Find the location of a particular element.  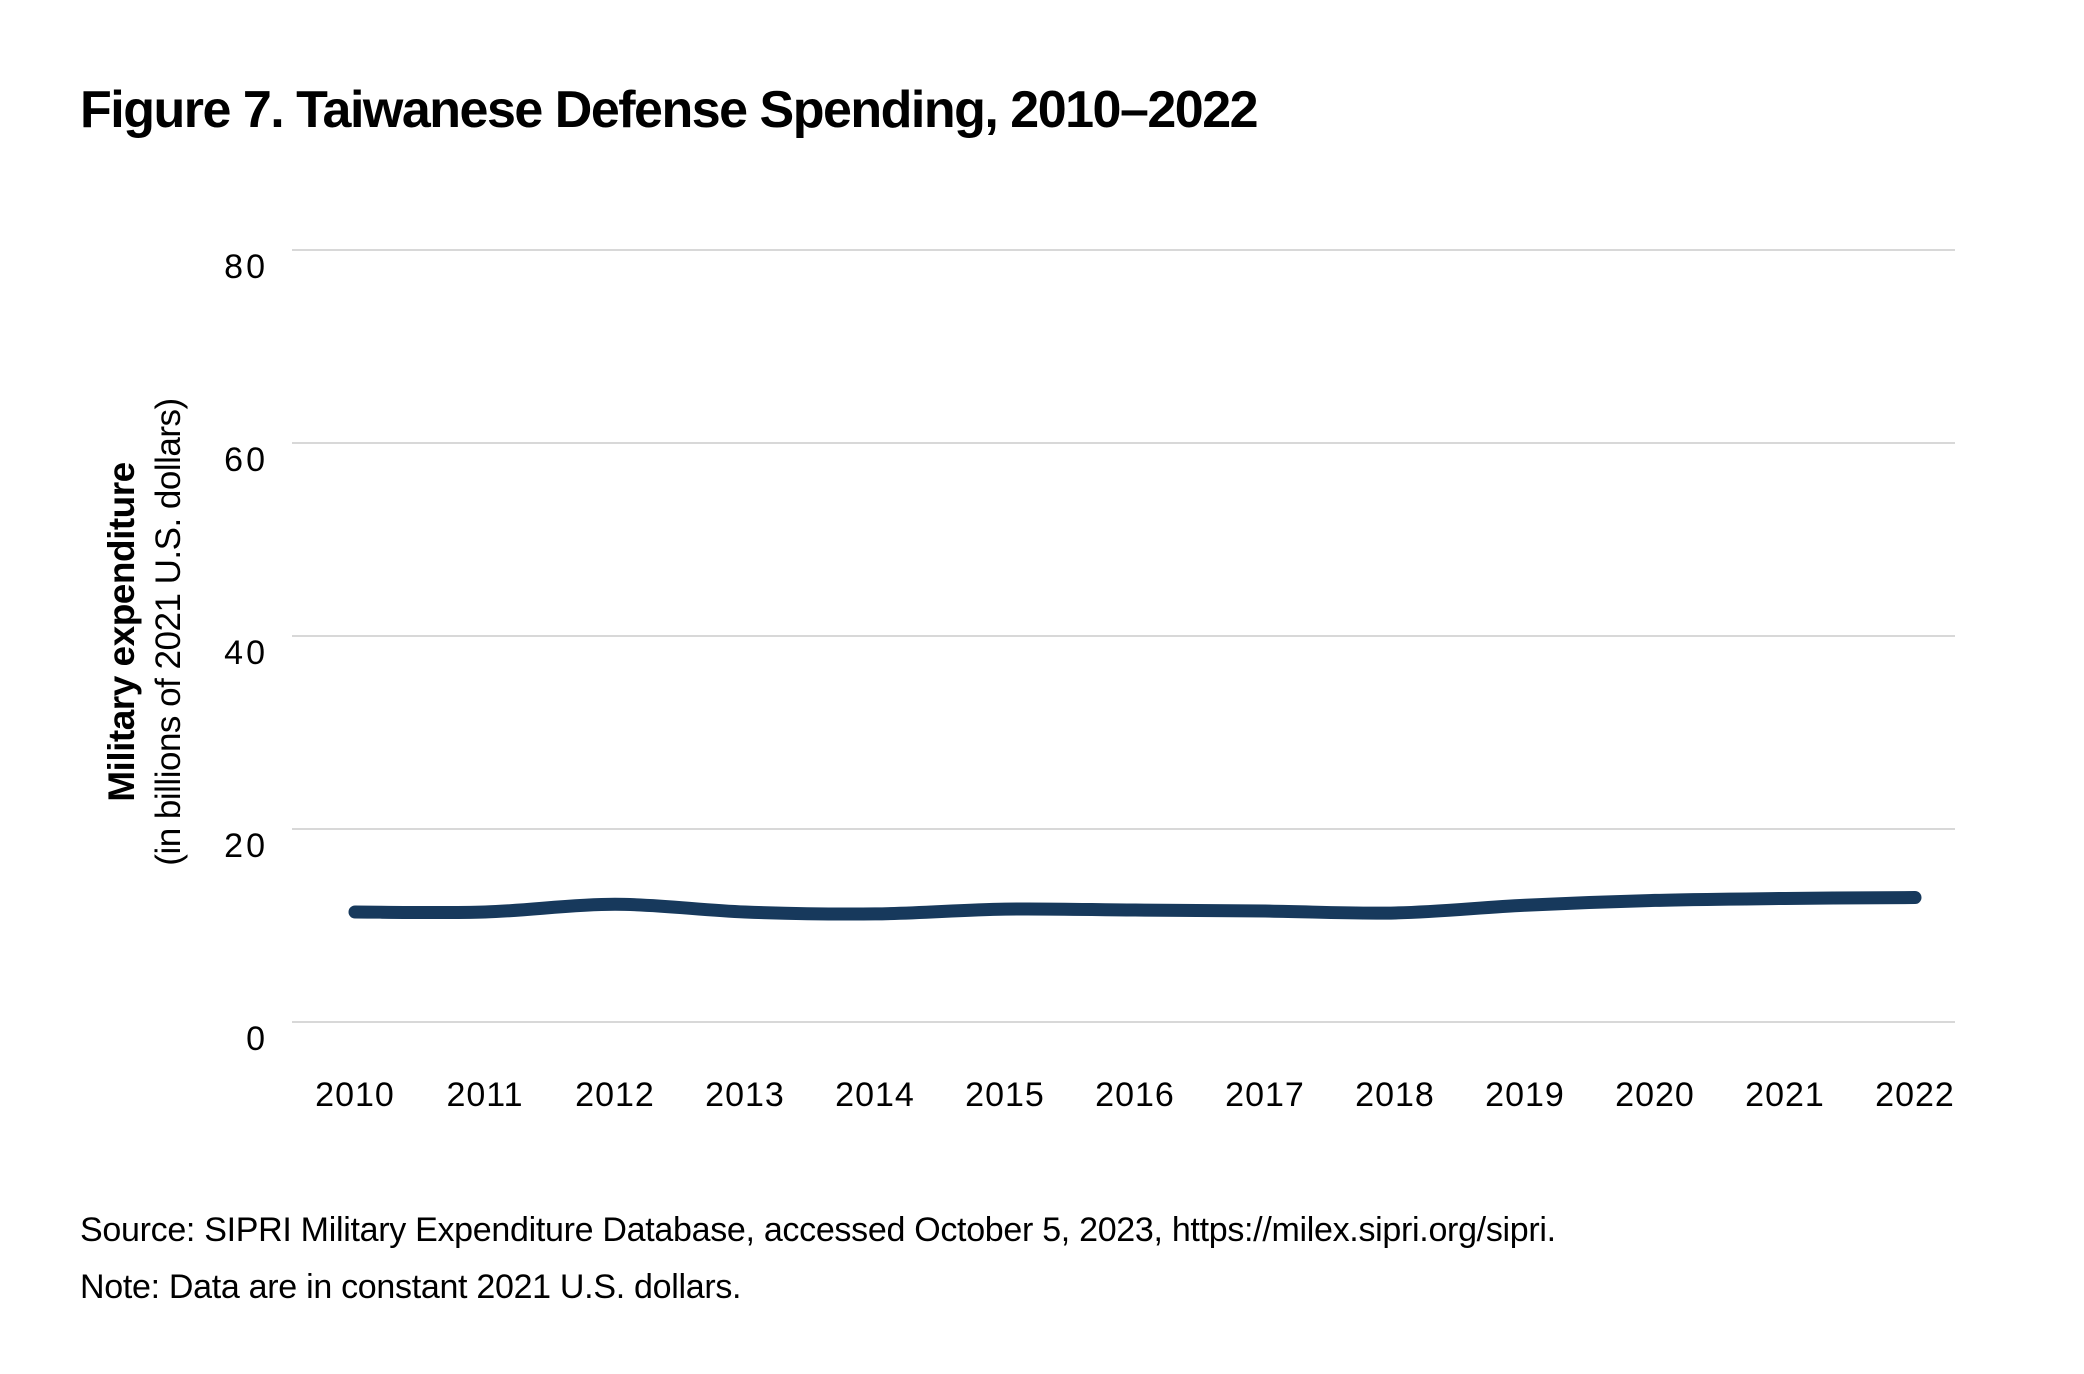

y-tick-label-80: 80 is located at coordinates (246, 267).